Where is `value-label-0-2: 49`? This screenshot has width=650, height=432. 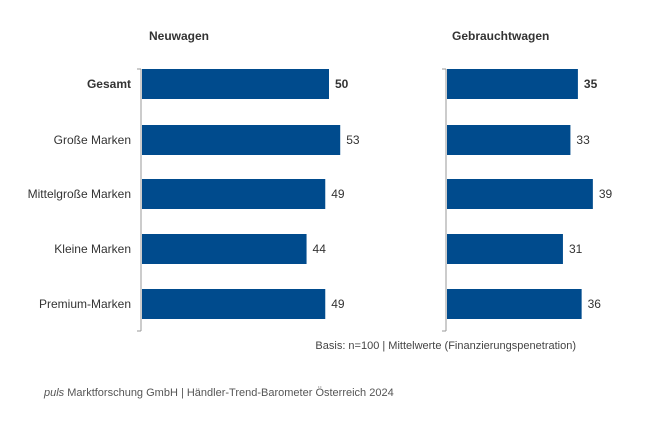
value-label-0-2: 49 is located at coordinates (338, 194).